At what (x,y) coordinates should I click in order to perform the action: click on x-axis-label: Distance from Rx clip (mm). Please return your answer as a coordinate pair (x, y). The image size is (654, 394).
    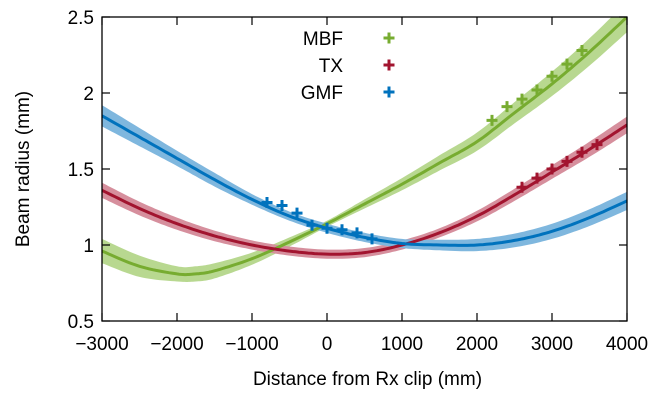
    Looking at the image, I should click on (367, 379).